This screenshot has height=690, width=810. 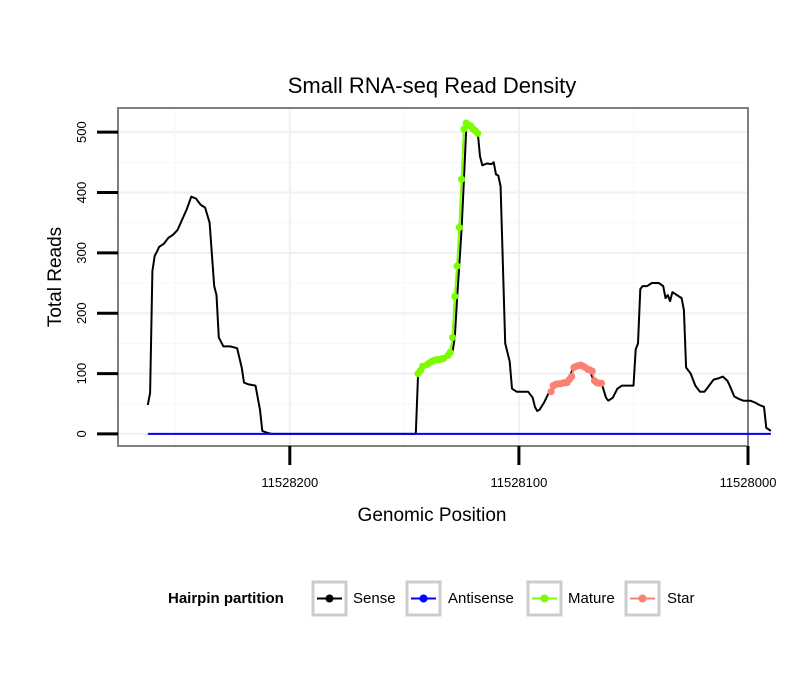 I want to click on x-tick-label: 11528100, so click(x=518, y=482).